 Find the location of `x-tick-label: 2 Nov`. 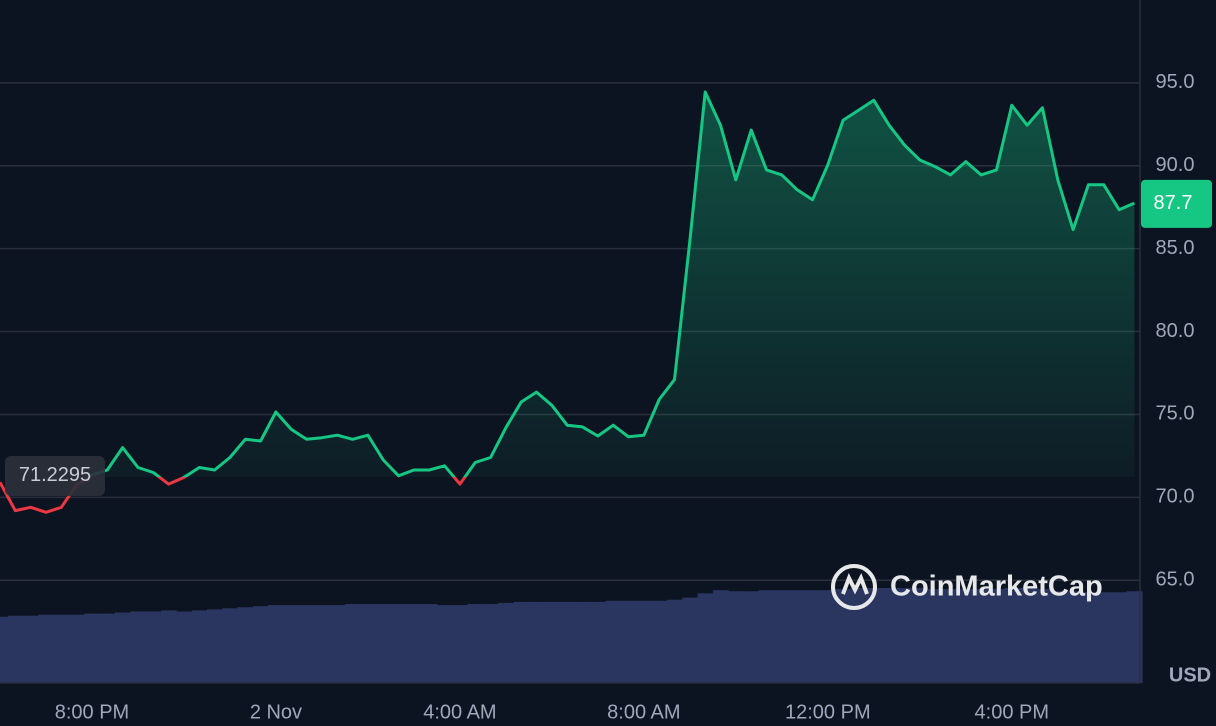

x-tick-label: 2 Nov is located at coordinates (276, 712).